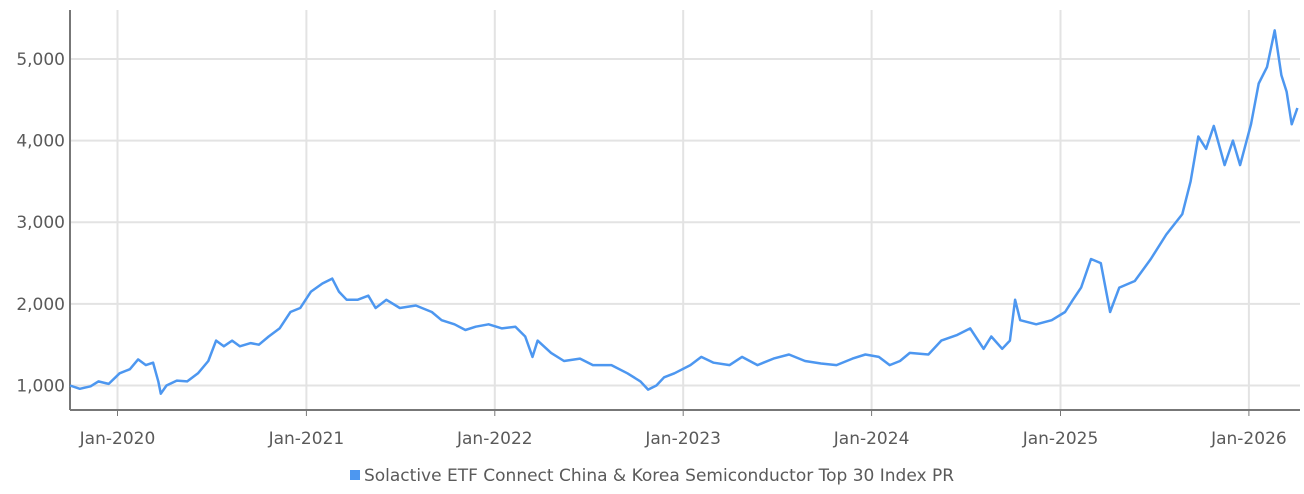 Image resolution: width=1304 pixels, height=494 pixels. I want to click on x-tick-label: Jan-2022, so click(494, 439).